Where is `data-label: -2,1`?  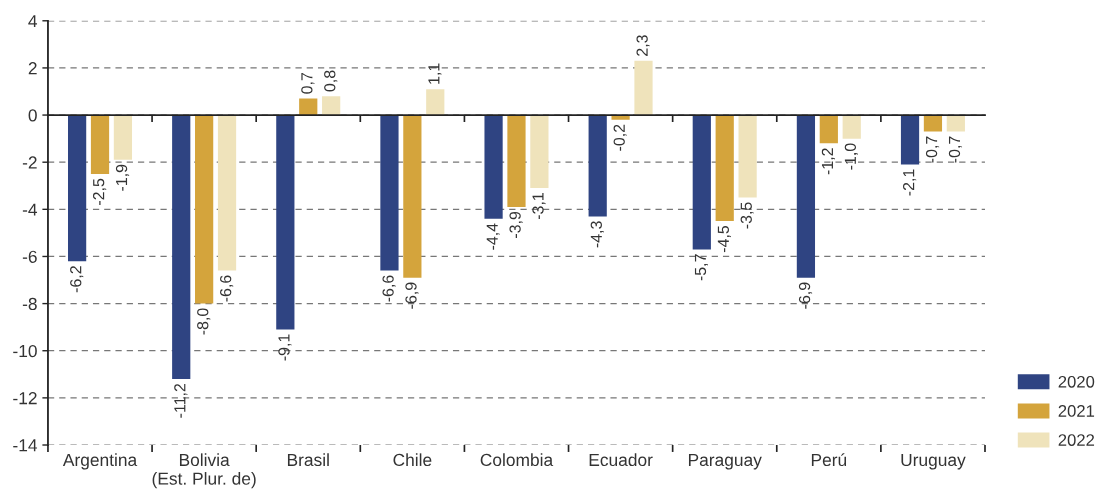 data-label: -2,1 is located at coordinates (910, 182).